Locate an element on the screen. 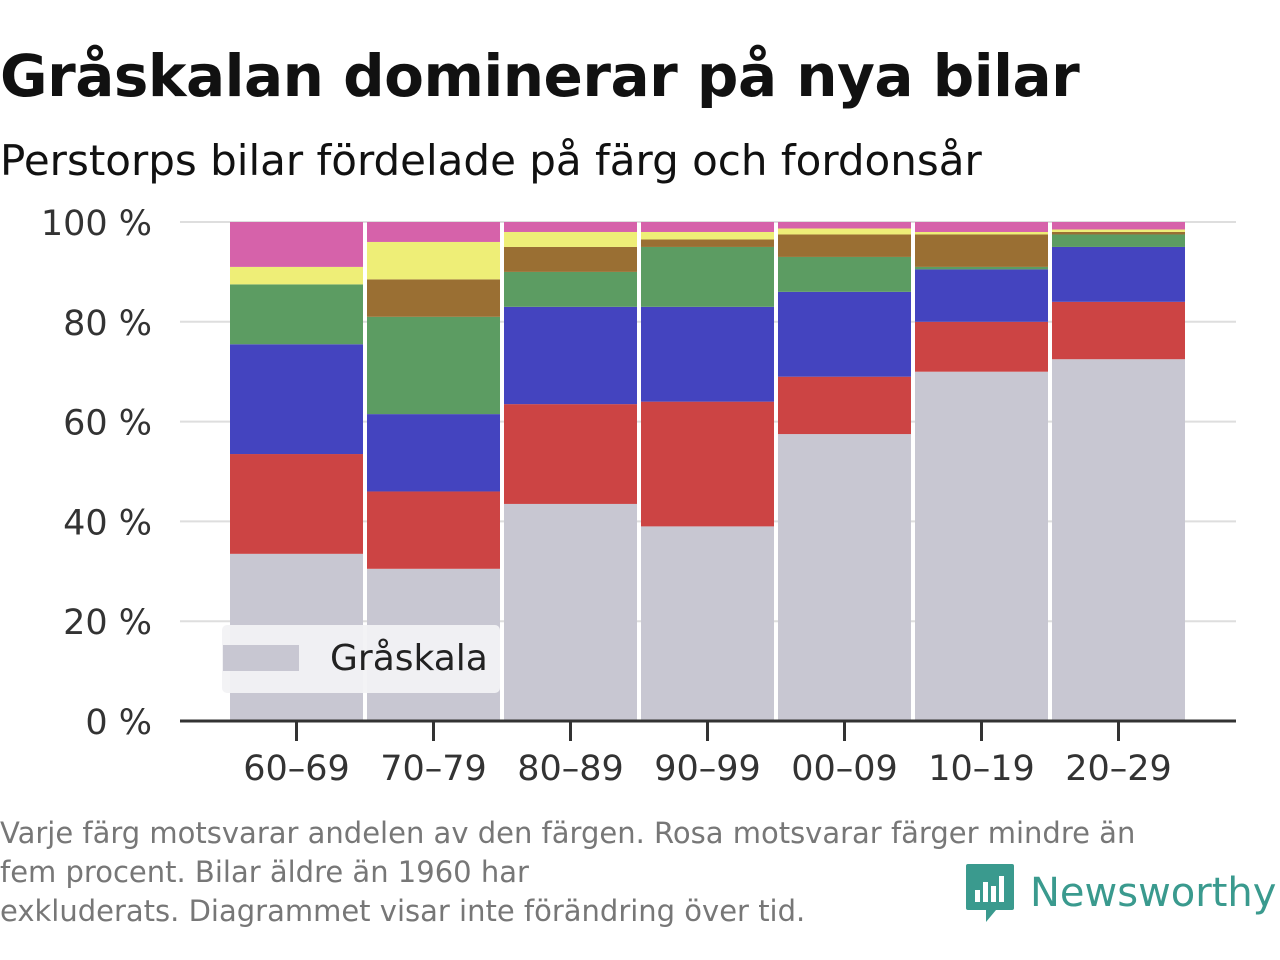 This screenshot has height=960, width=1280. brand-name: Newsworthy is located at coordinates (1153, 893).